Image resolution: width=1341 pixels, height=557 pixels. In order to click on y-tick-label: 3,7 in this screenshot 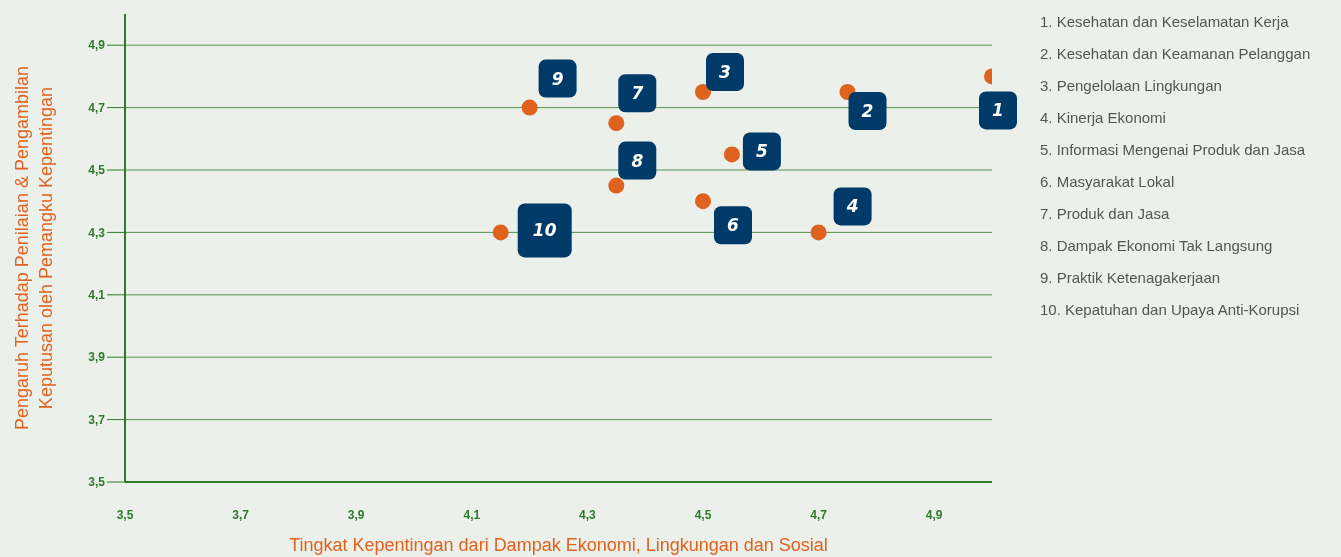, I will do `click(97, 419)`.